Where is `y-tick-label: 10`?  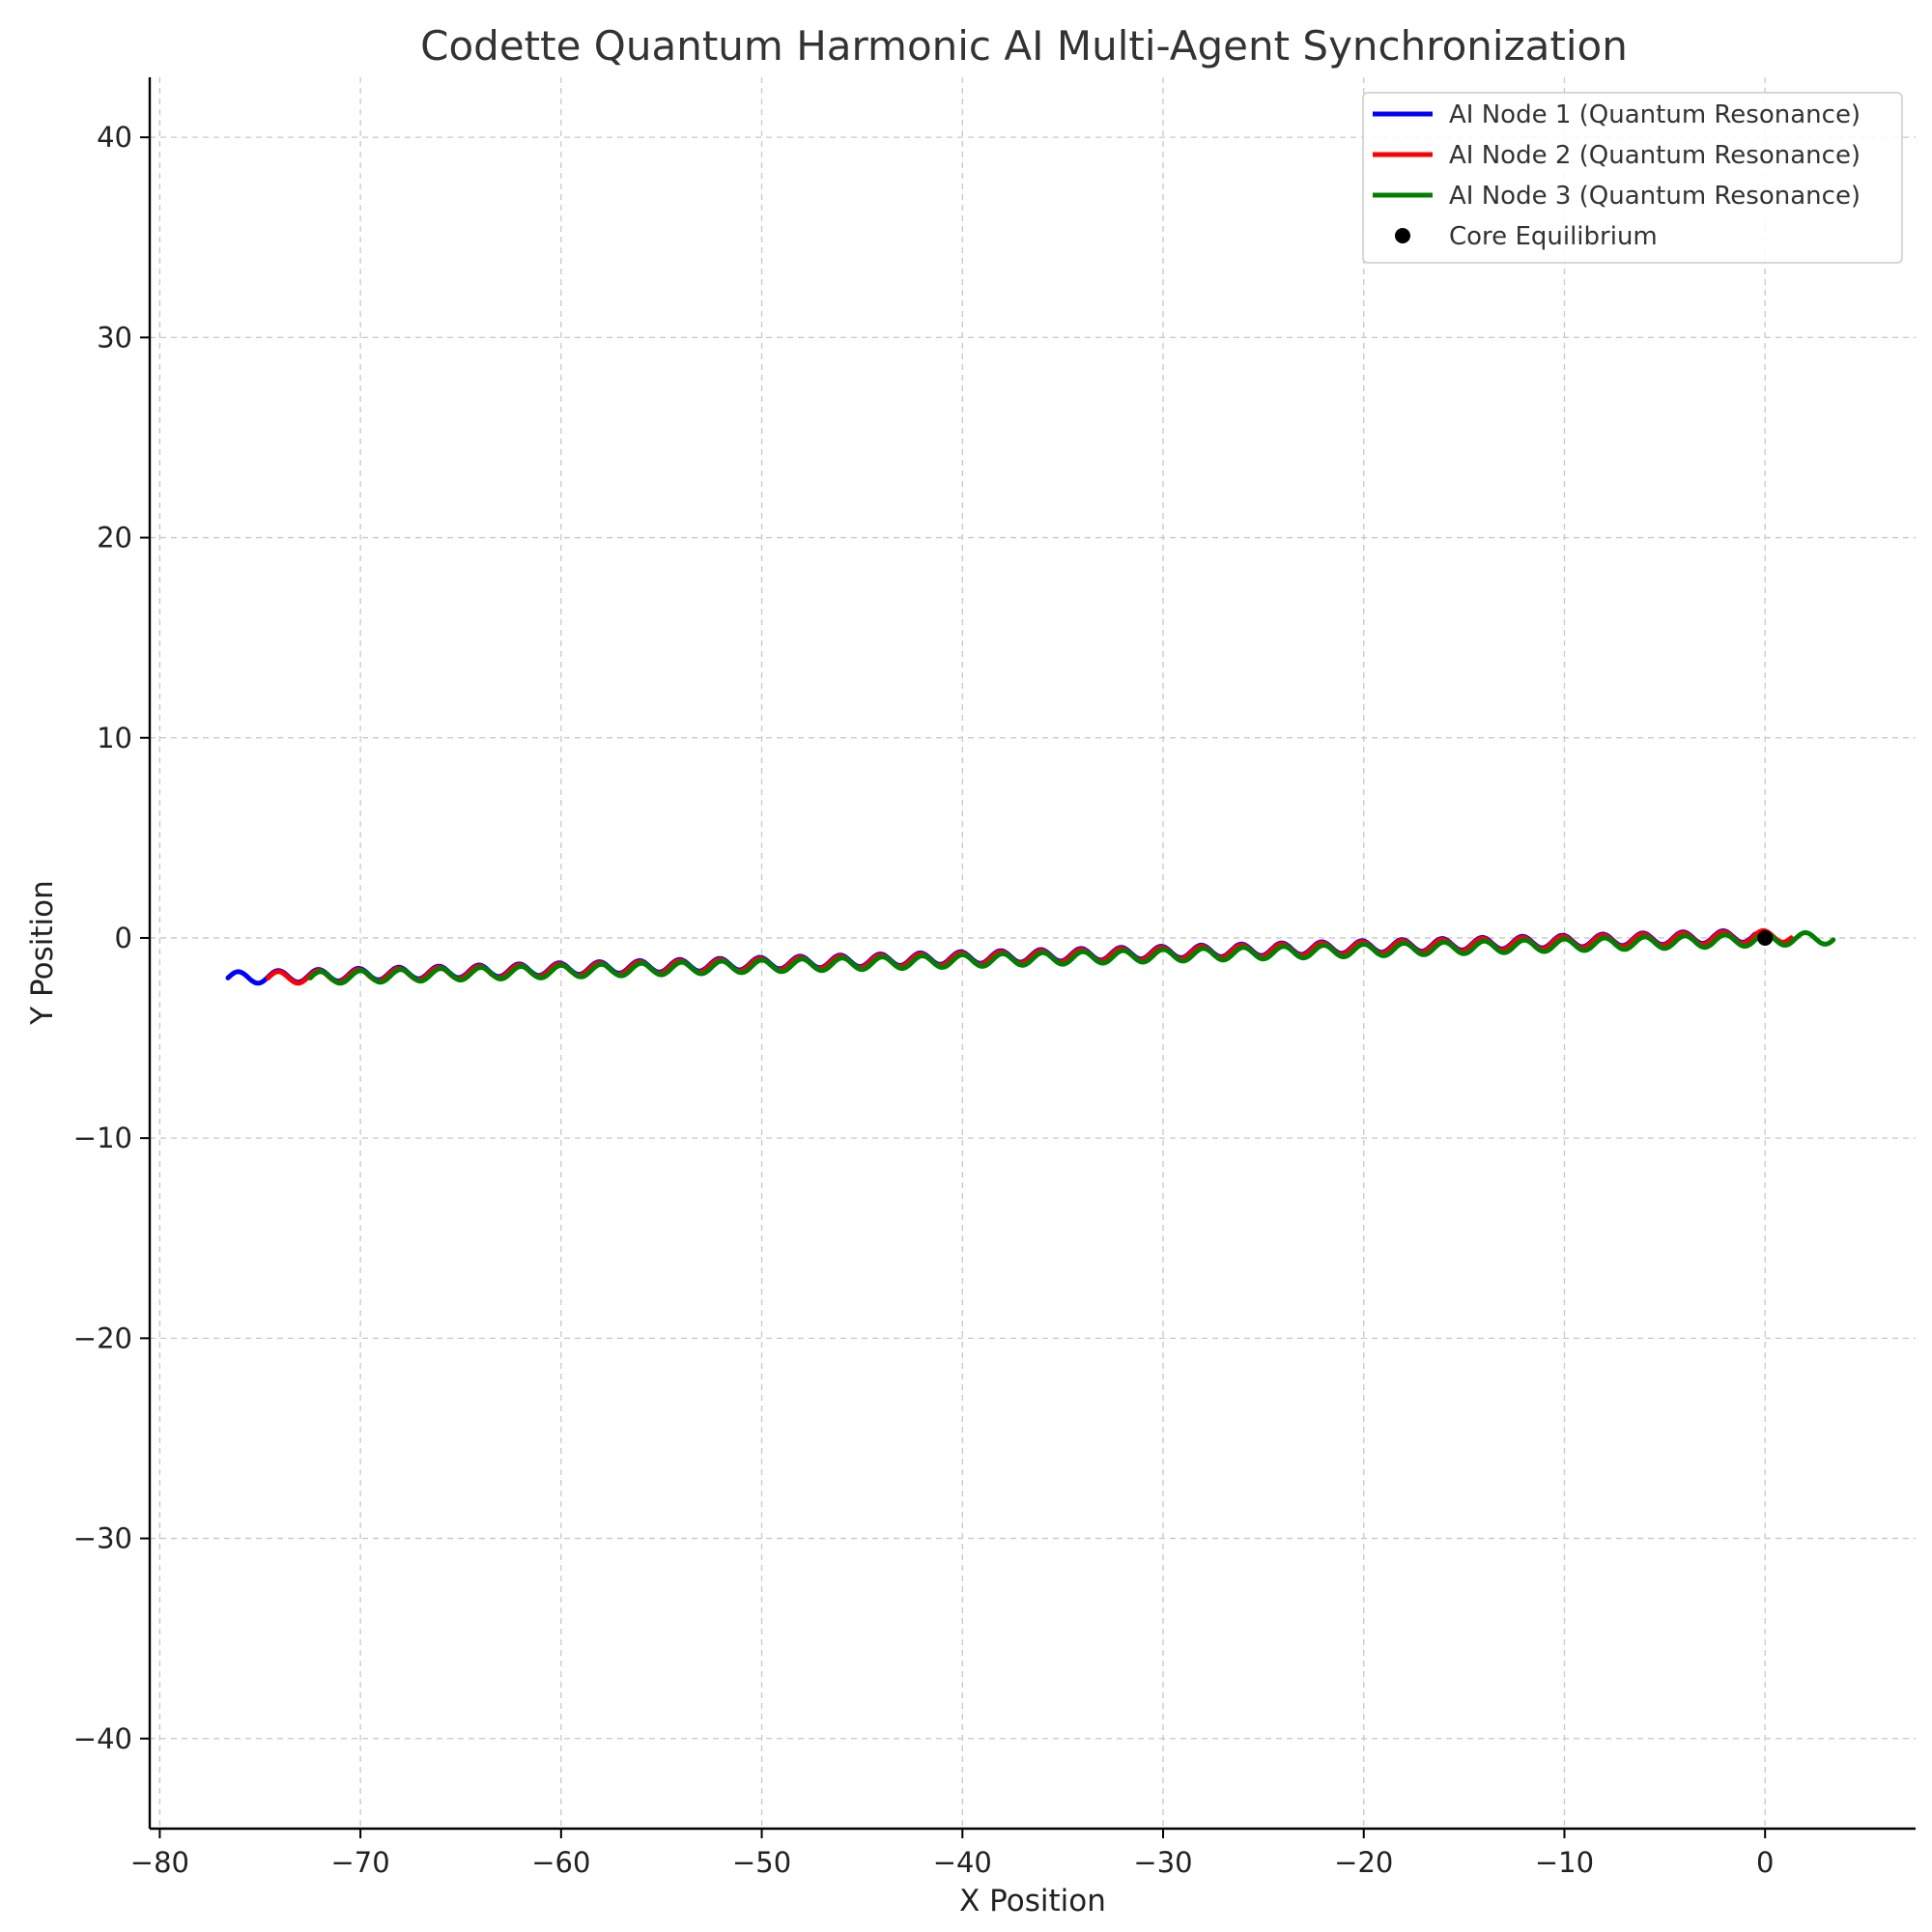
y-tick-label: 10 is located at coordinates (114, 738).